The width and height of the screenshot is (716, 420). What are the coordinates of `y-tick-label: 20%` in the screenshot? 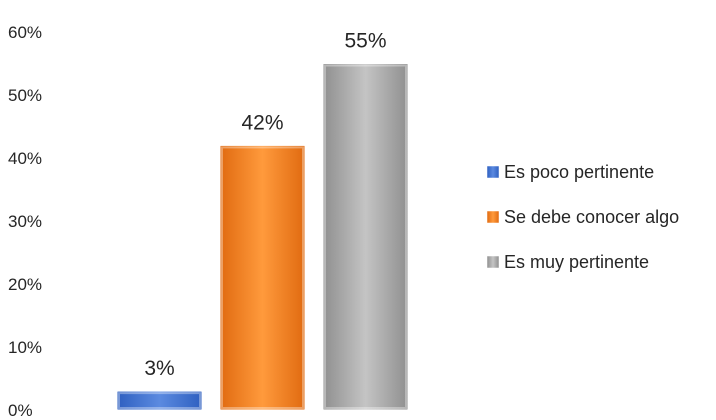 It's located at (25, 284).